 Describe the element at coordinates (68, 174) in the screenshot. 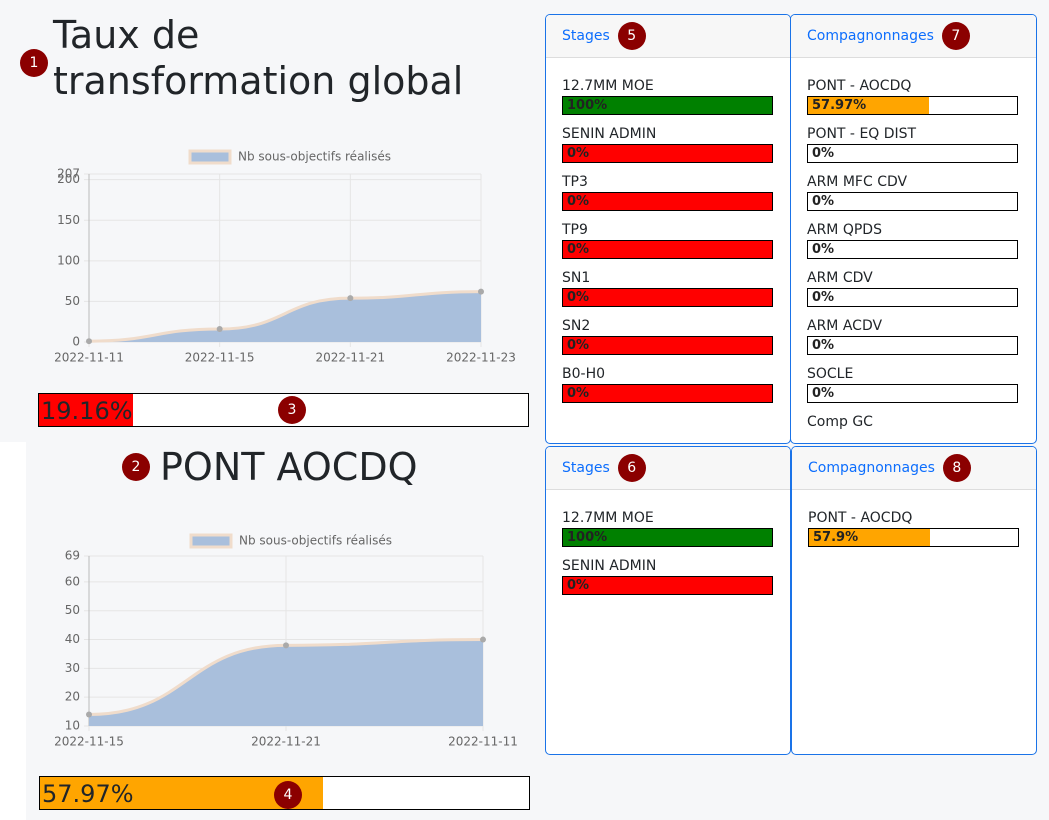

I see `y-tick-label: 207` at that location.